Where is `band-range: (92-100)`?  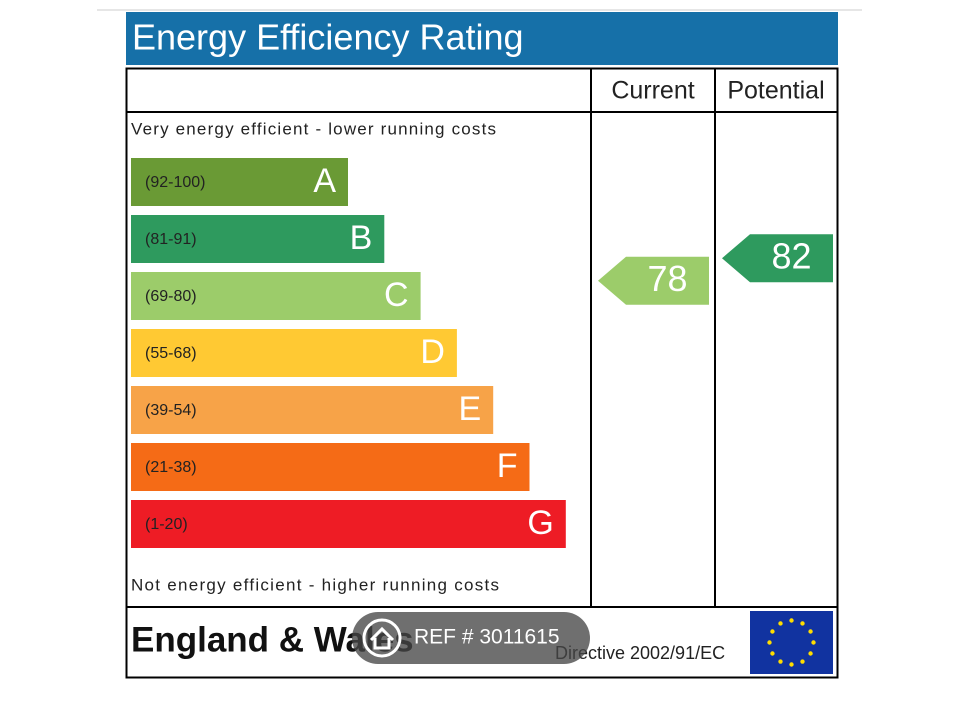
band-range: (92-100) is located at coordinates (175, 182).